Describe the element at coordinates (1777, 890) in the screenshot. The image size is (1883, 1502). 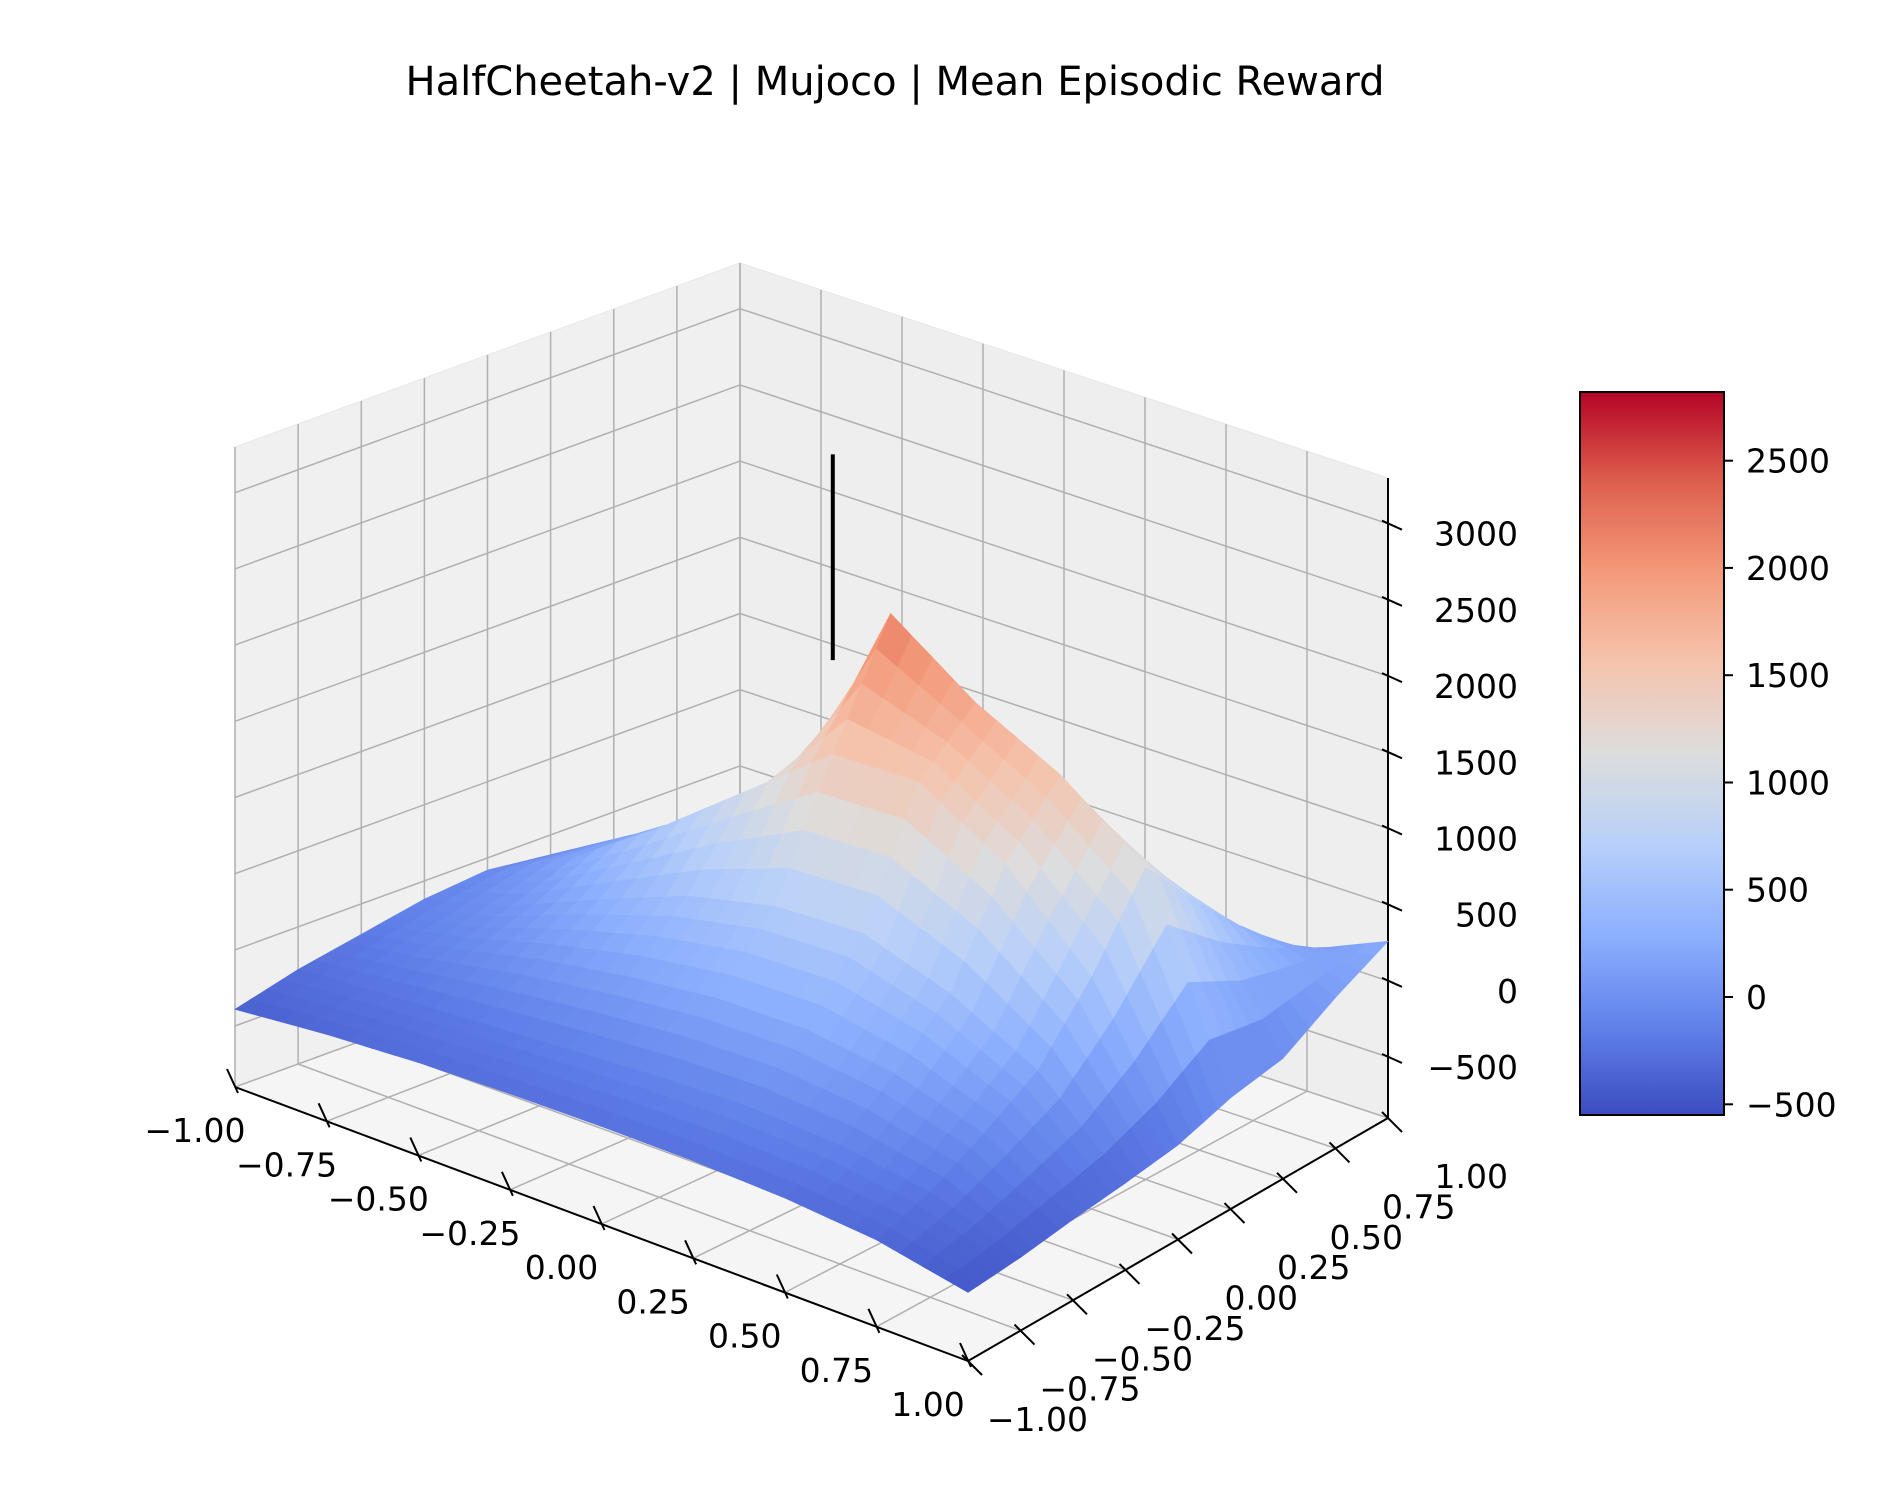
I see `colorbar-tick-label: 500` at that location.